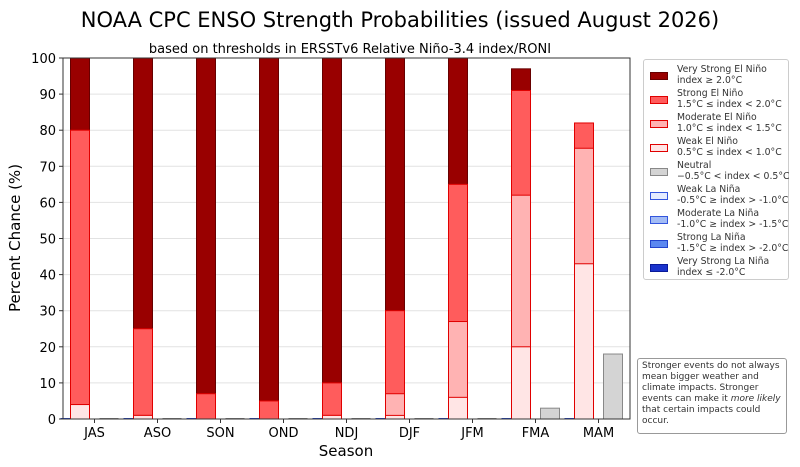 The height and width of the screenshot is (467, 800). I want to click on x-tick-label: NDJ, so click(347, 433).